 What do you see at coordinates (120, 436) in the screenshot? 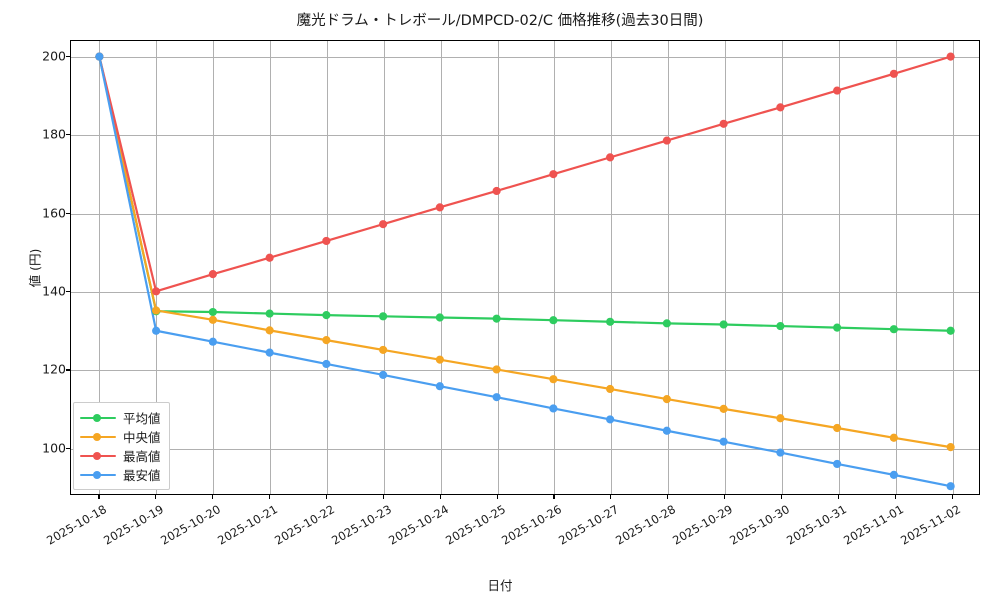
I see `legend-item: 中央値` at bounding box center [120, 436].